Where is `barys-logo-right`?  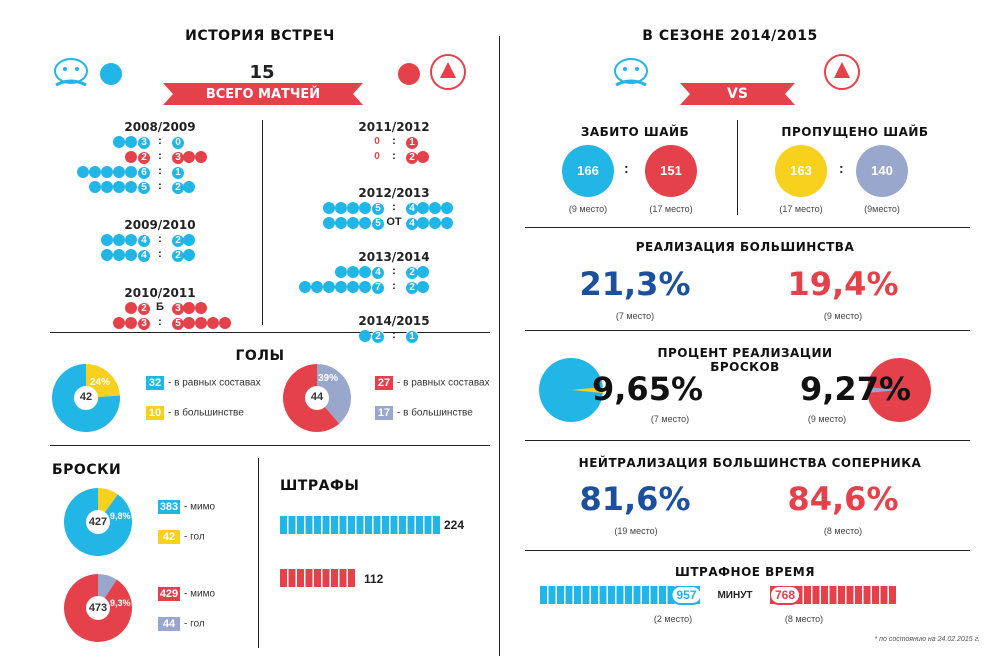 barys-logo-right is located at coordinates (631, 72).